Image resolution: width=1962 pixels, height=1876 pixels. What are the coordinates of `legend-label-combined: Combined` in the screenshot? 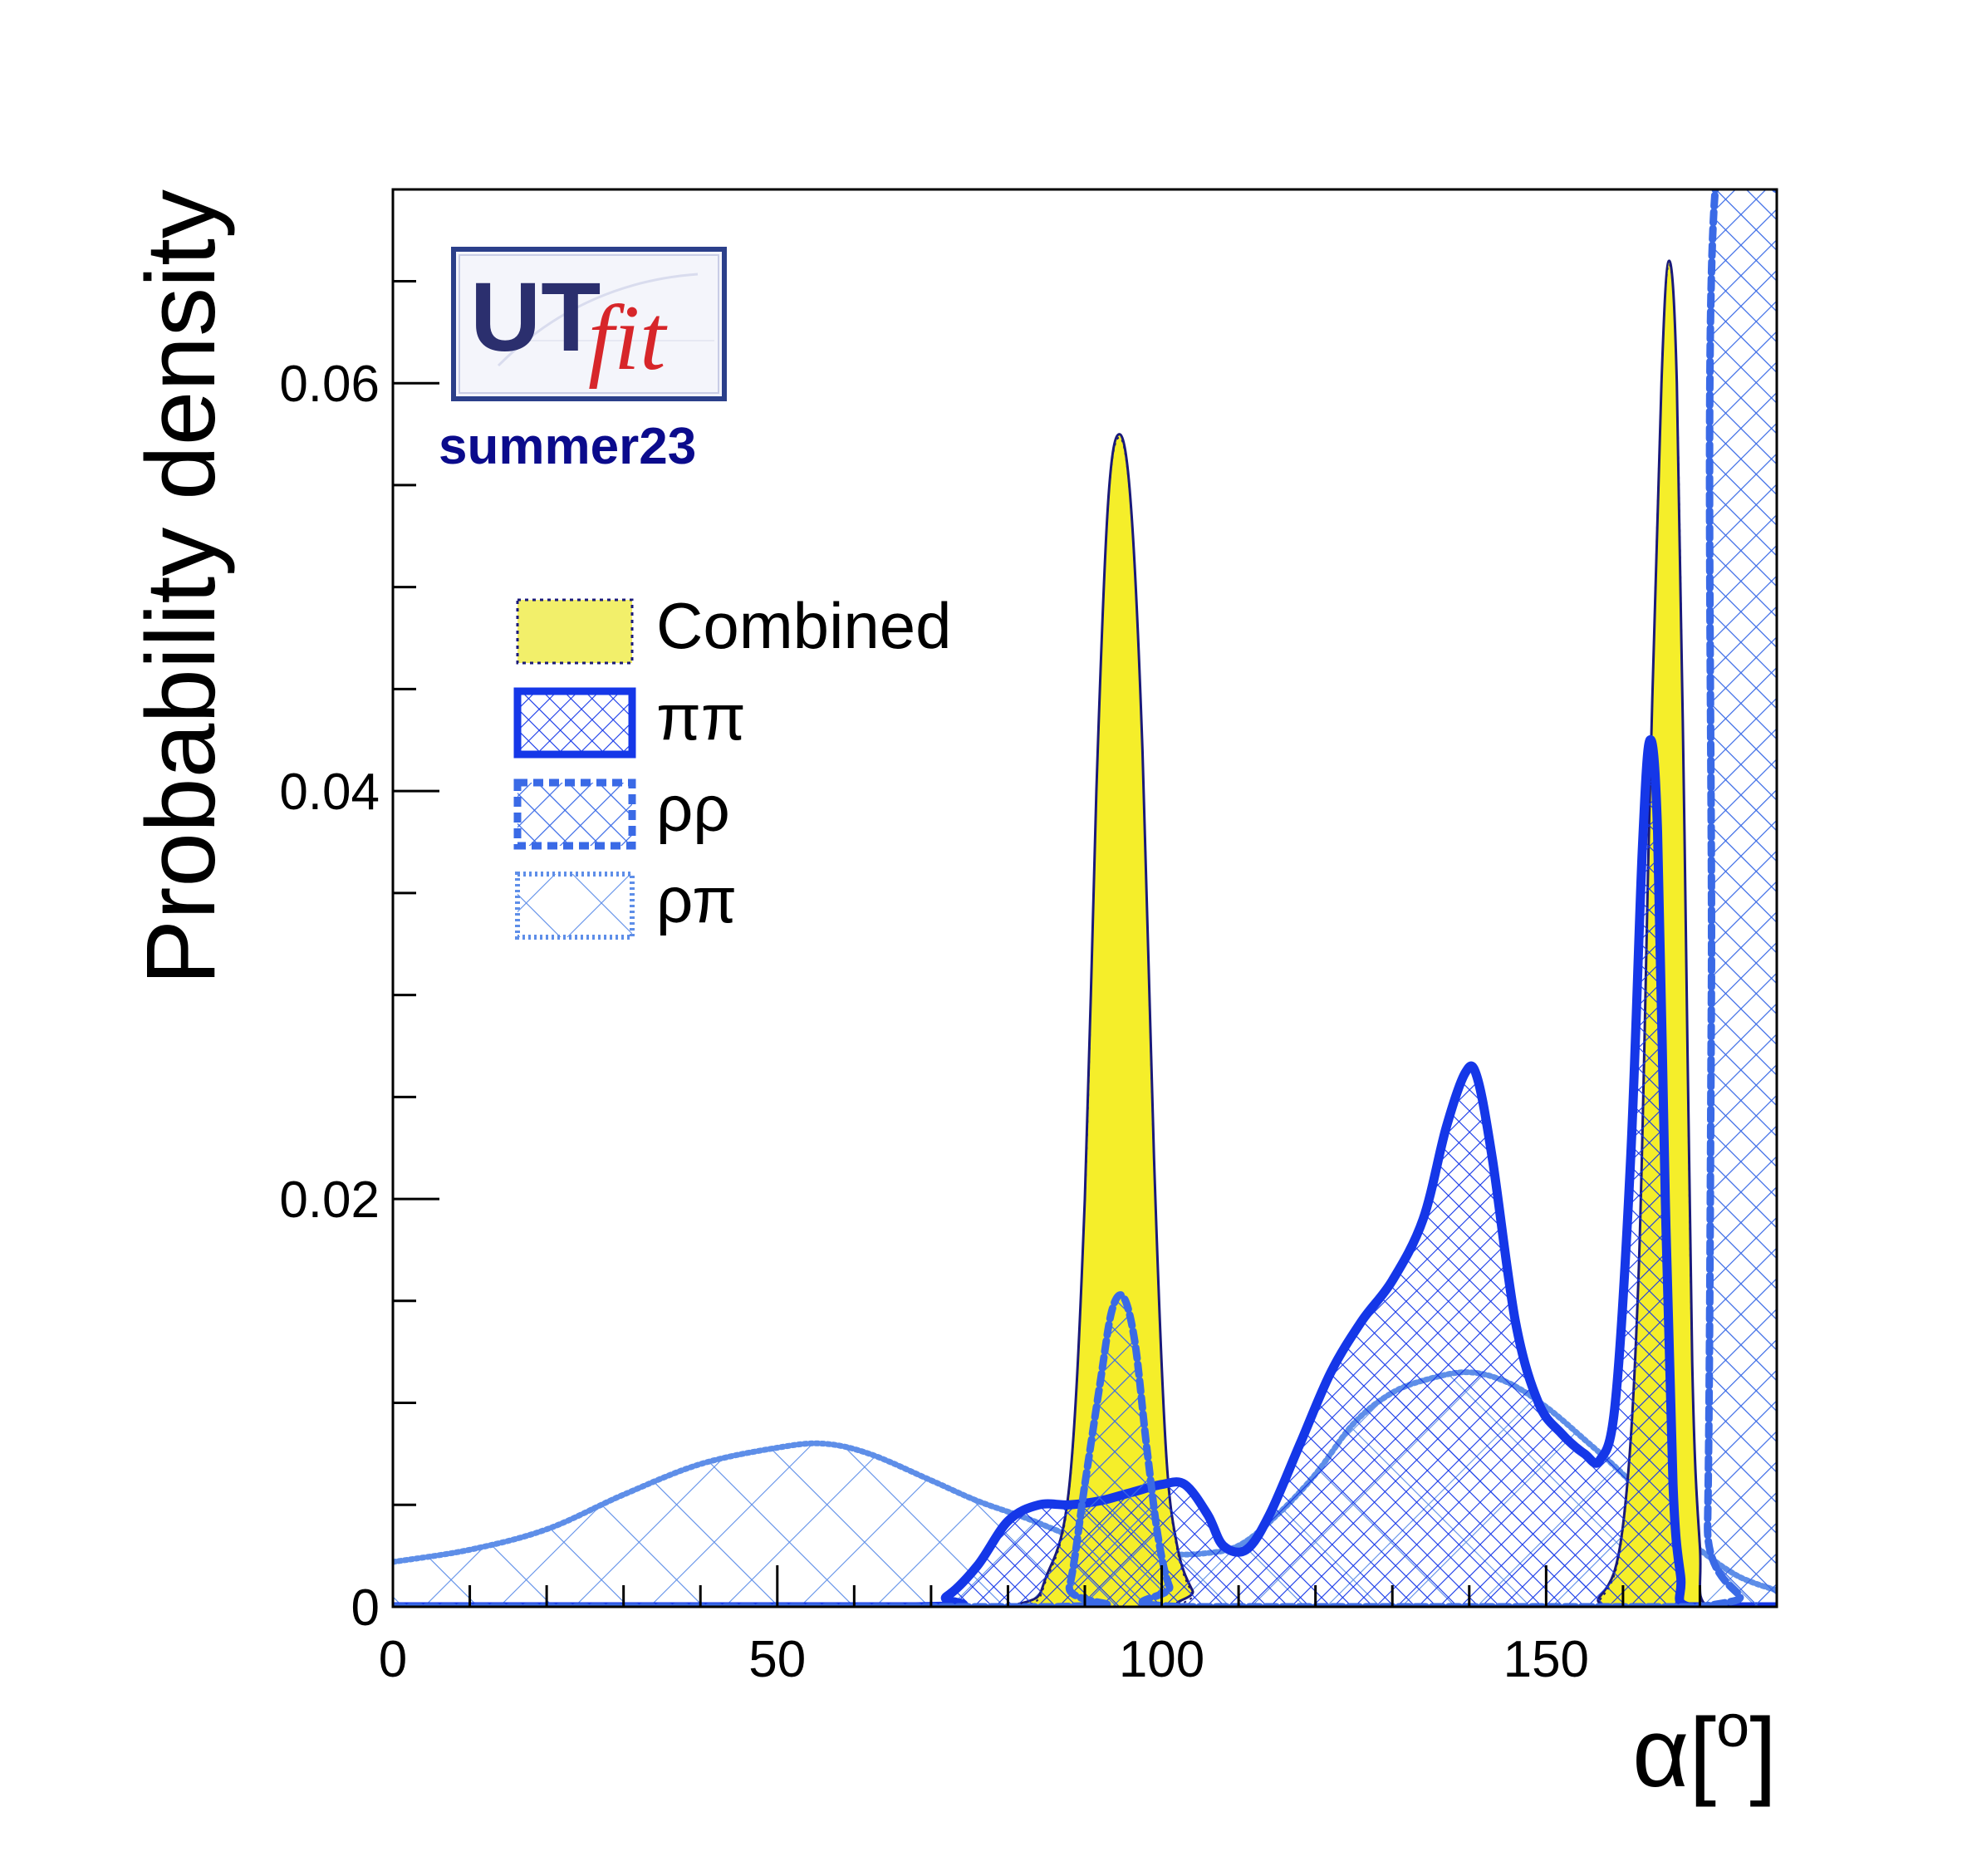 It's located at (804, 626).